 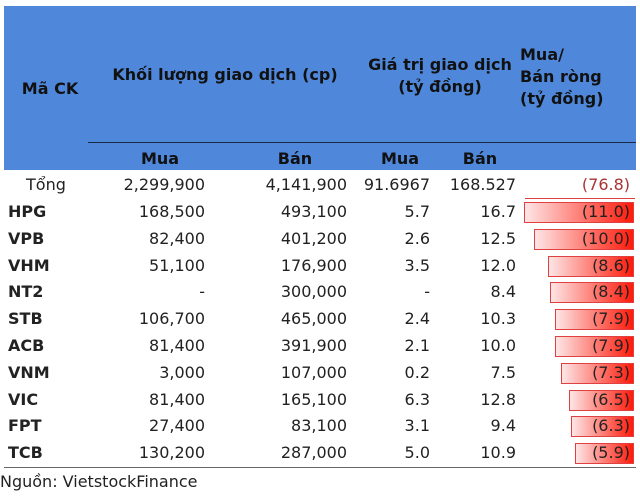 I want to click on header-value-line1: Giá trị giao dịch, so click(x=440, y=64).